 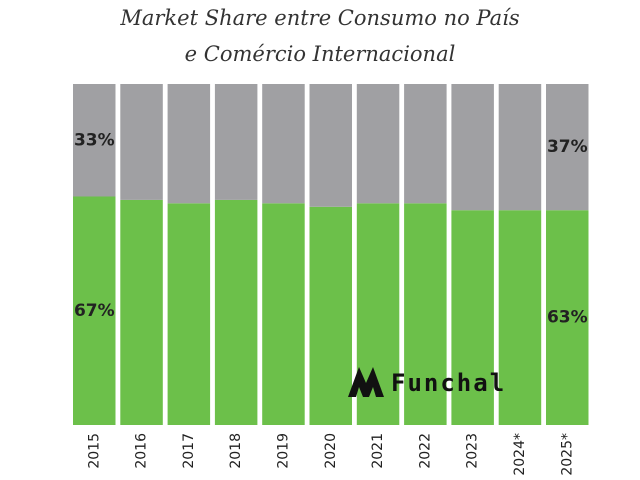 I want to click on x-tick-label: 2017, so click(x=189, y=451).